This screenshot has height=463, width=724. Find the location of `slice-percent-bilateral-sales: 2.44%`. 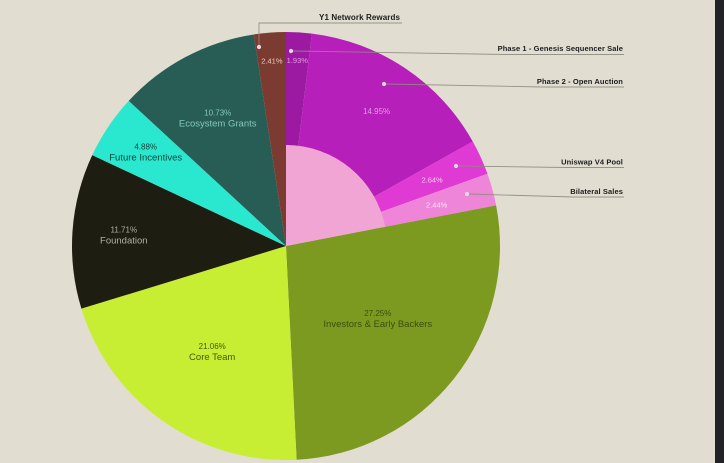

slice-percent-bilateral-sales: 2.44% is located at coordinates (437, 205).